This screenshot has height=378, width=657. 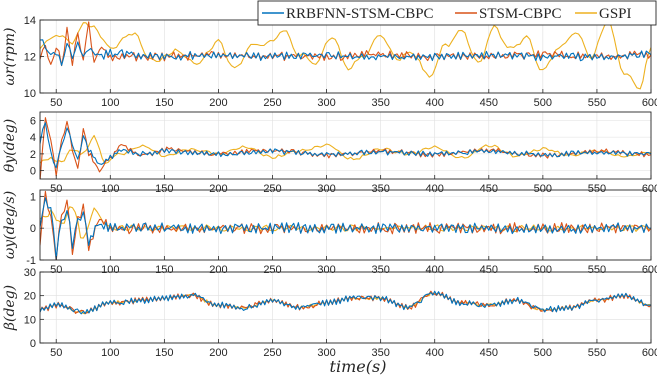 What do you see at coordinates (520, 14) in the screenshot?
I see `legend-label: STSM-CBPC` at bounding box center [520, 14].